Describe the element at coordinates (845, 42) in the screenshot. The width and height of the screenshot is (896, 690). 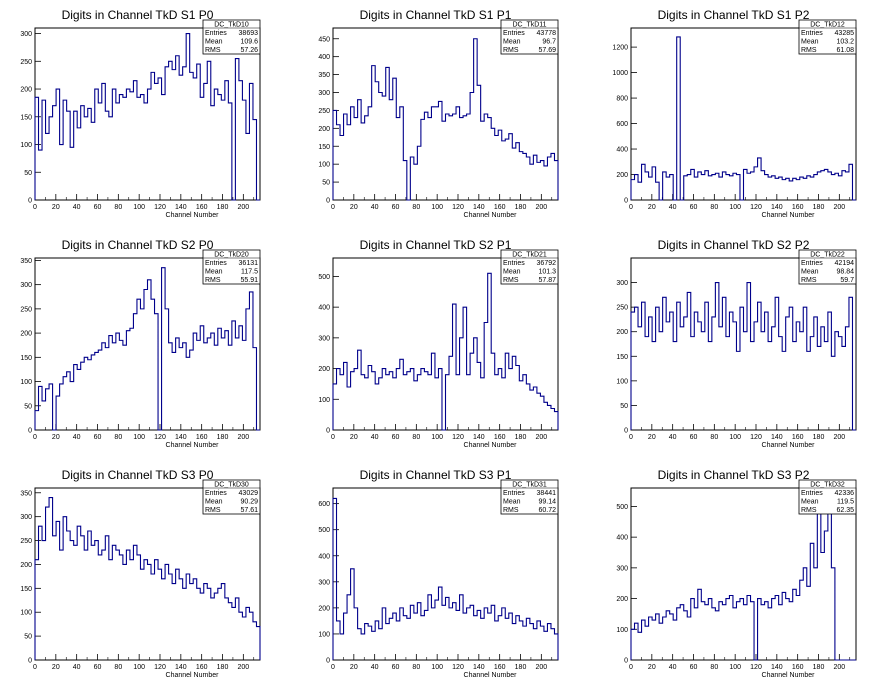
I see `stats-value-mean: 103.2` at that location.